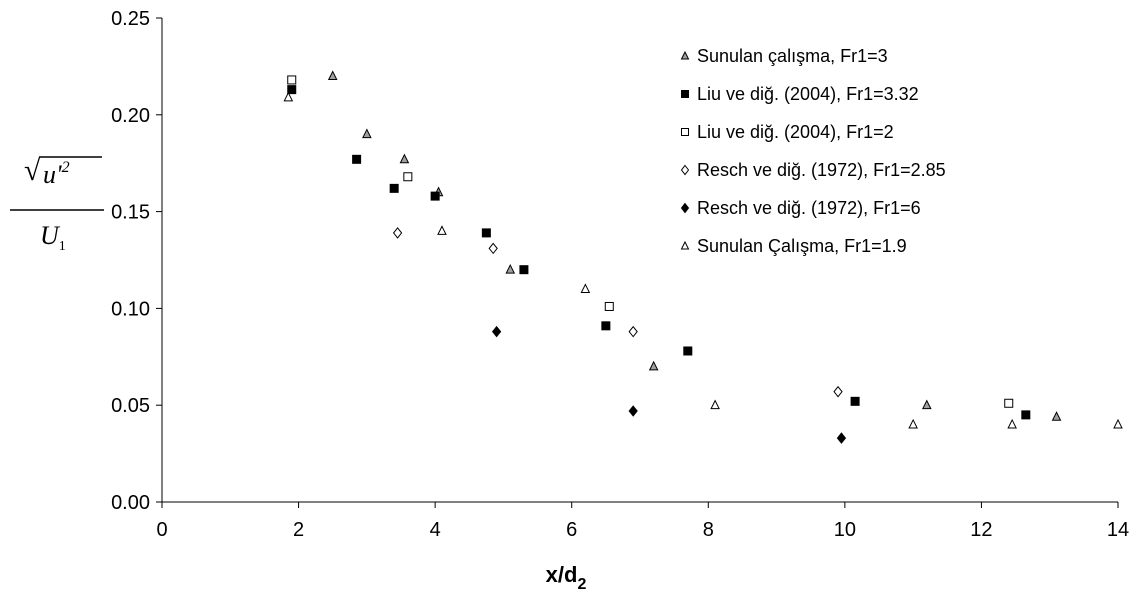 The height and width of the screenshot is (599, 1139). Describe the element at coordinates (562, 574) in the screenshot. I see `x-axis-title-main: x/d` at that location.